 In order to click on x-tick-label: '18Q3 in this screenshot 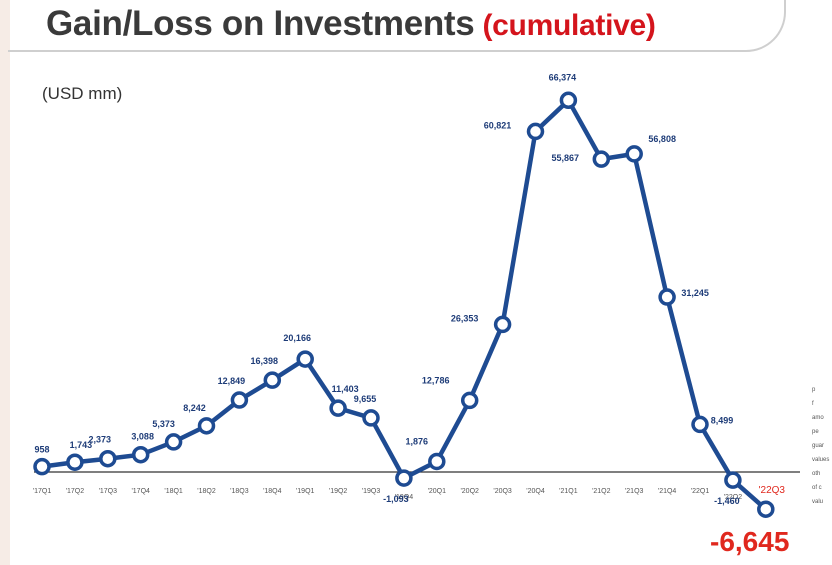, I will do `click(239, 491)`.